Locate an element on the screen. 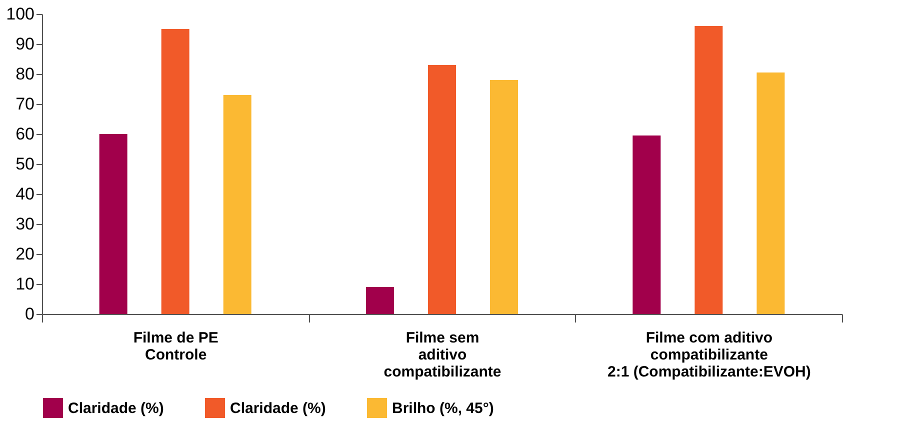  y-tick-label: 40 is located at coordinates (25, 194).